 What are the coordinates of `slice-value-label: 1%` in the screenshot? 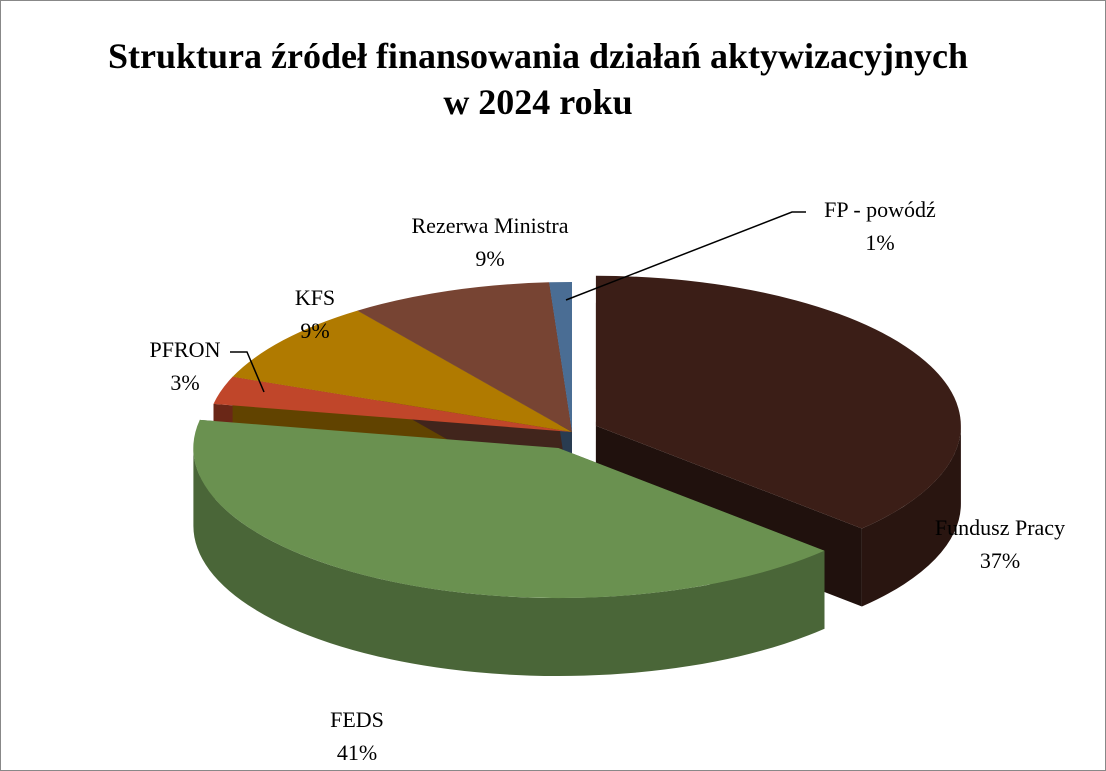 It's located at (879, 242).